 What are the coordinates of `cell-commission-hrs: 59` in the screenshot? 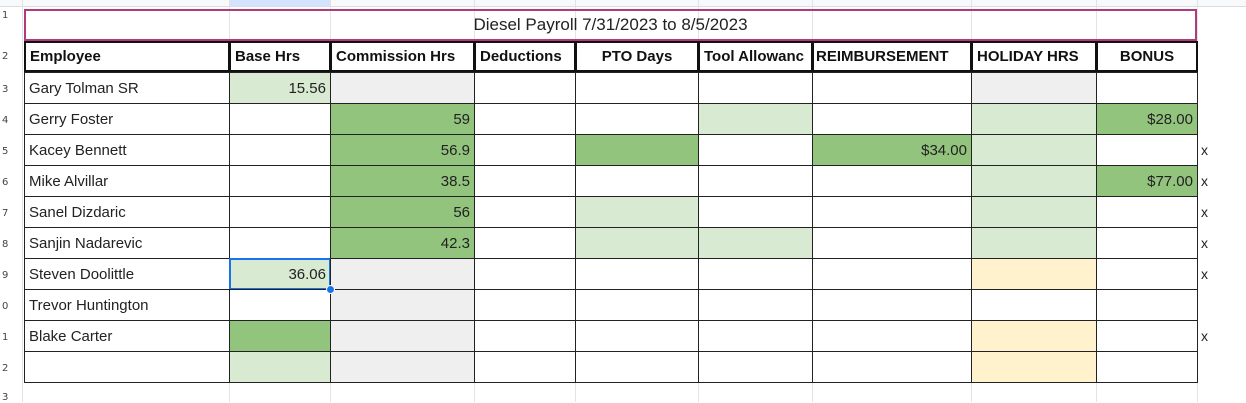 It's located at (402, 119).